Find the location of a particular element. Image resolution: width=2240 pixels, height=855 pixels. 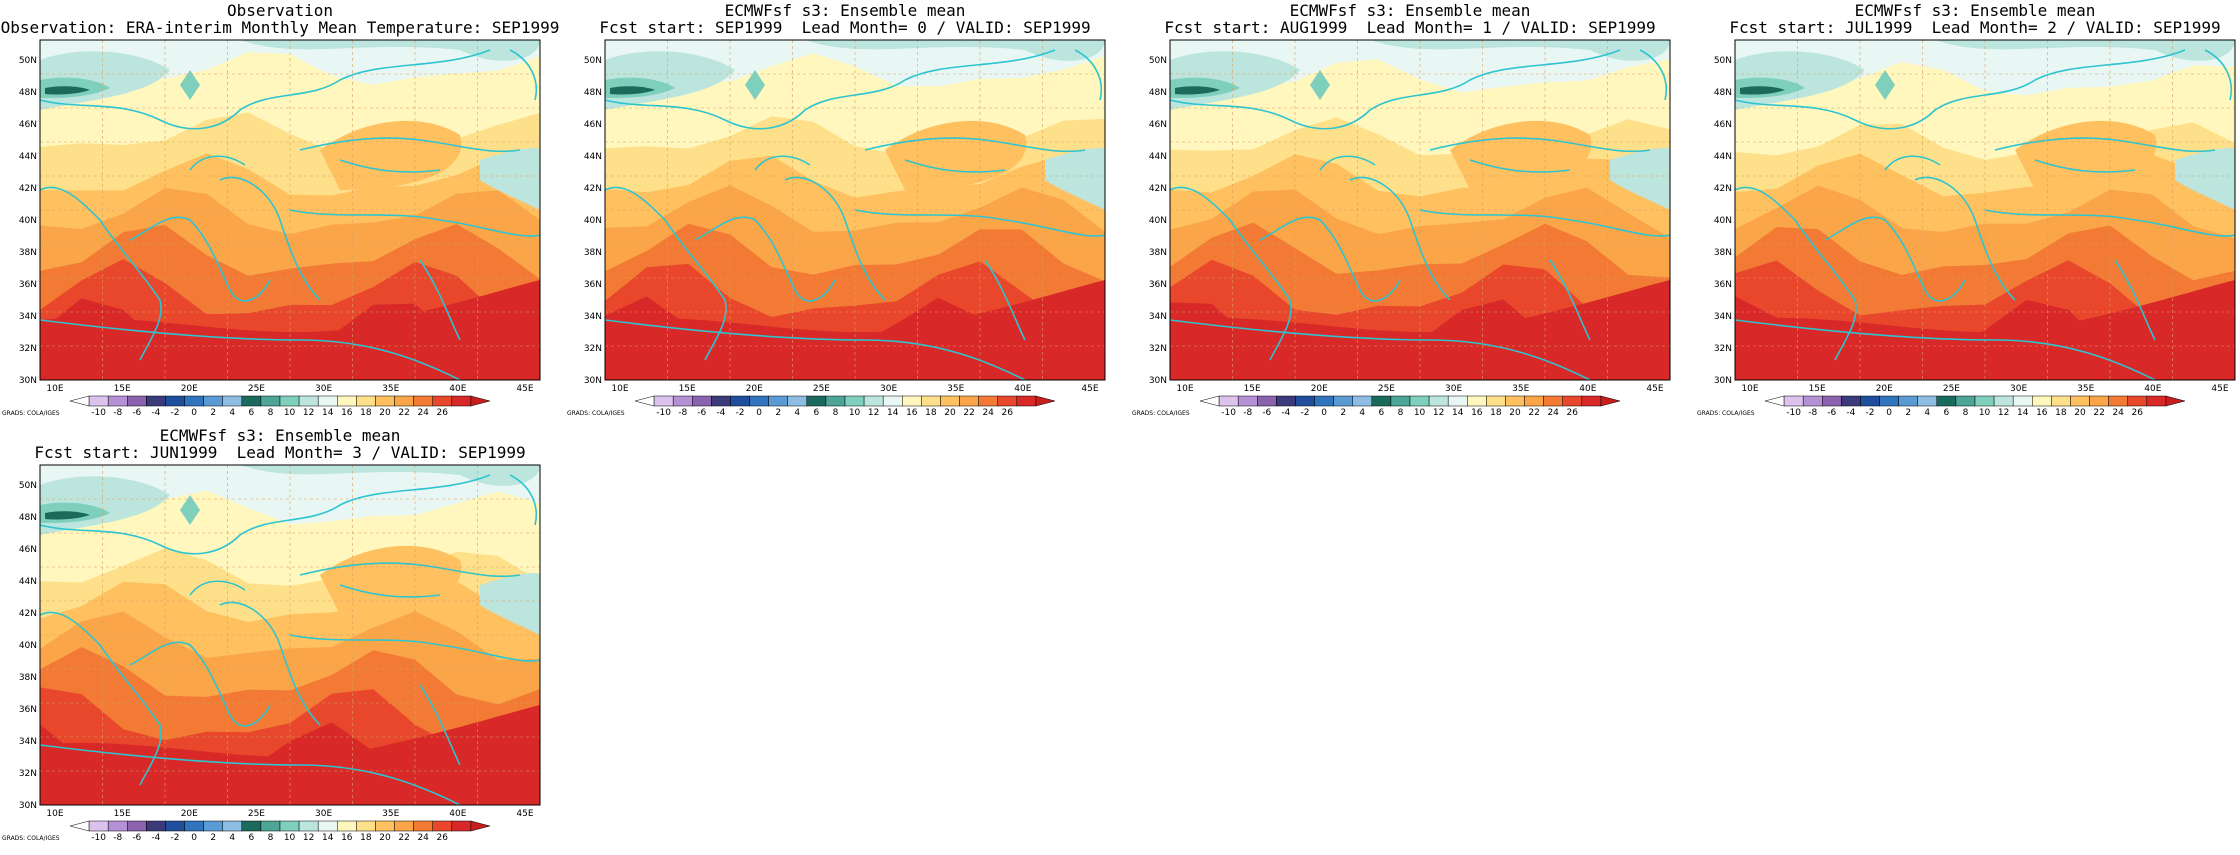

gridlines is located at coordinates (855, 210).